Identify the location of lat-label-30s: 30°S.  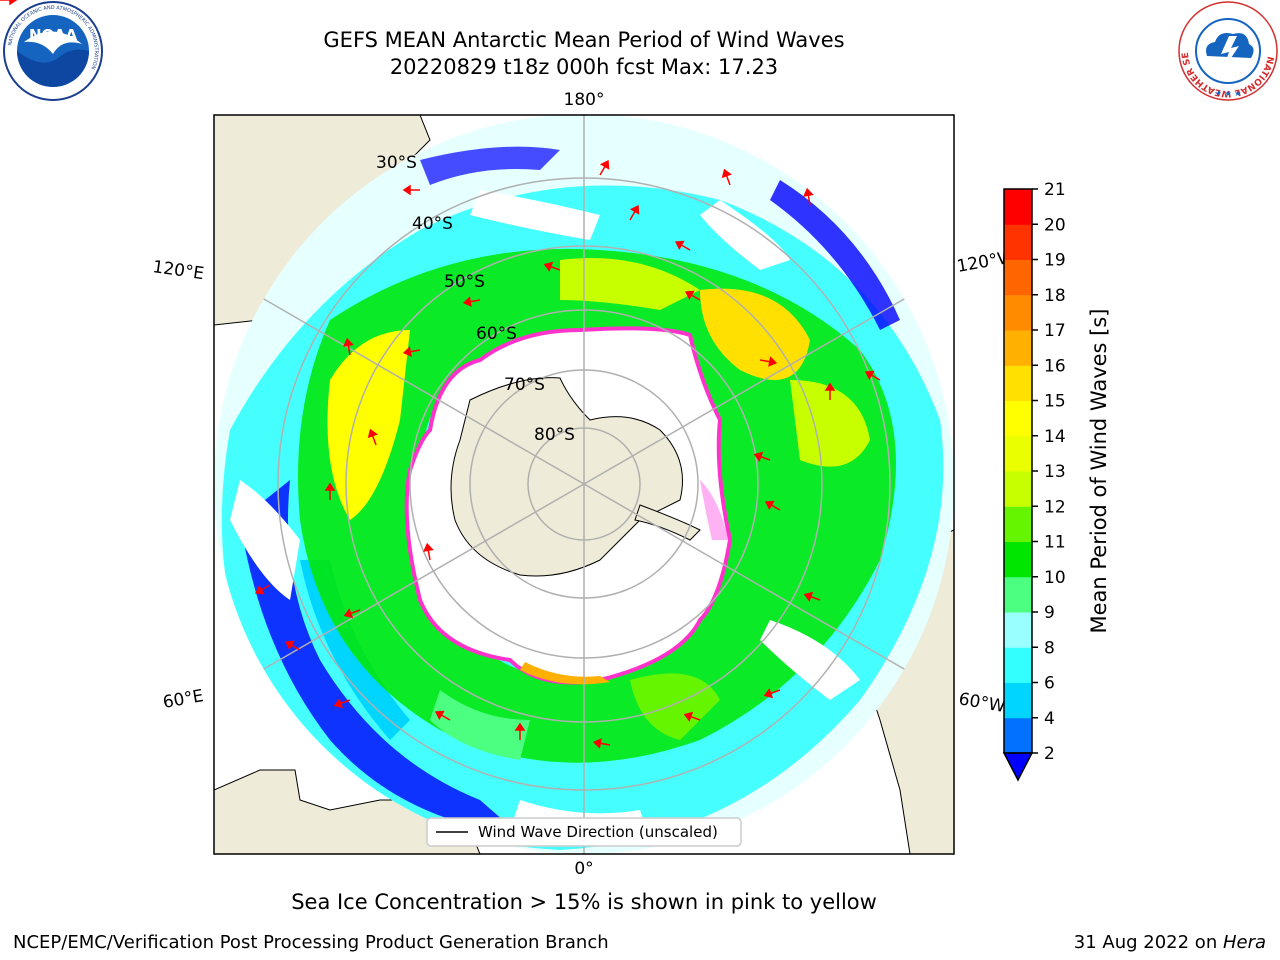
(396, 163).